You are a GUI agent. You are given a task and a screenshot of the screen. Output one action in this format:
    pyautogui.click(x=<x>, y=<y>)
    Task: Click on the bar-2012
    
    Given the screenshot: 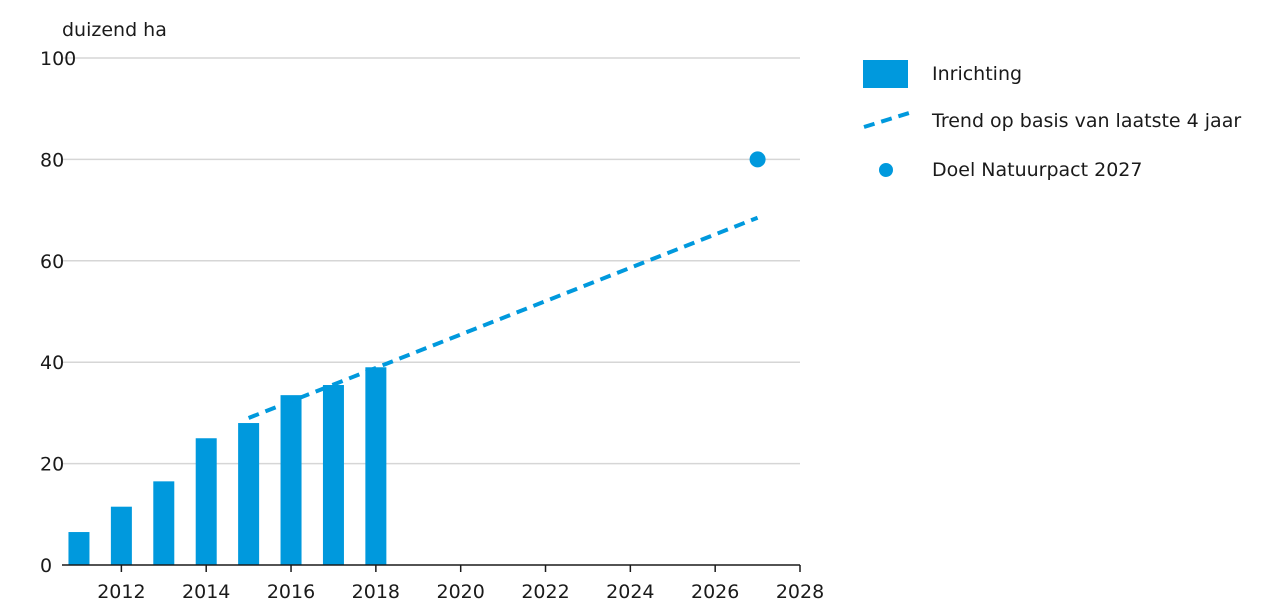 What is the action you would take?
    pyautogui.click(x=121, y=535)
    